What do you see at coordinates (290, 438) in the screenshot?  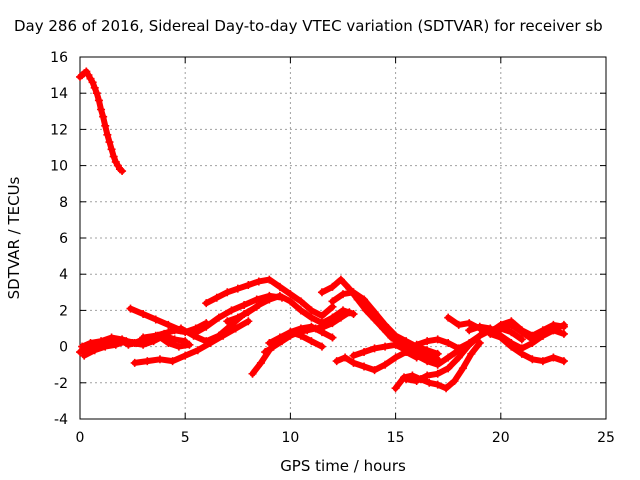 I see `x-tick-label: 10` at bounding box center [290, 438].